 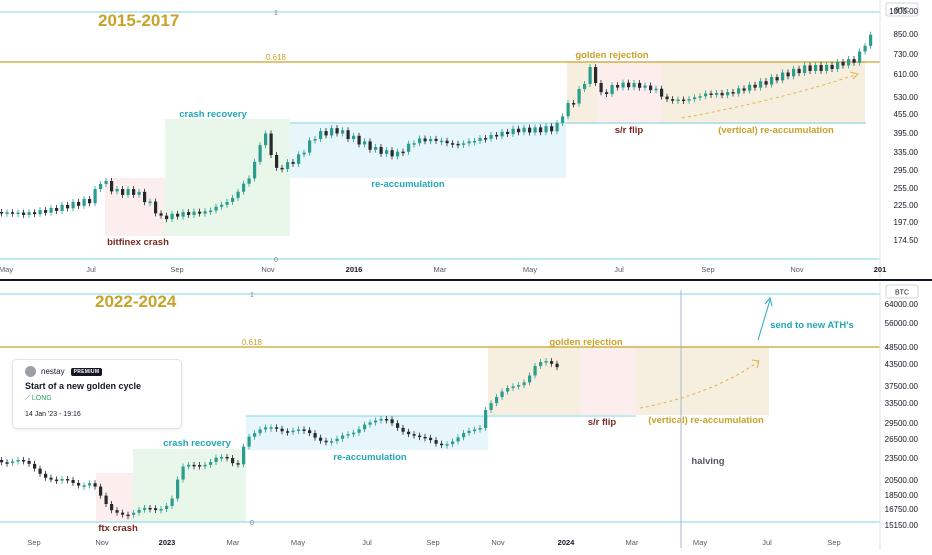 I want to click on long-arrow-icon: ⟋, so click(x=28, y=398).